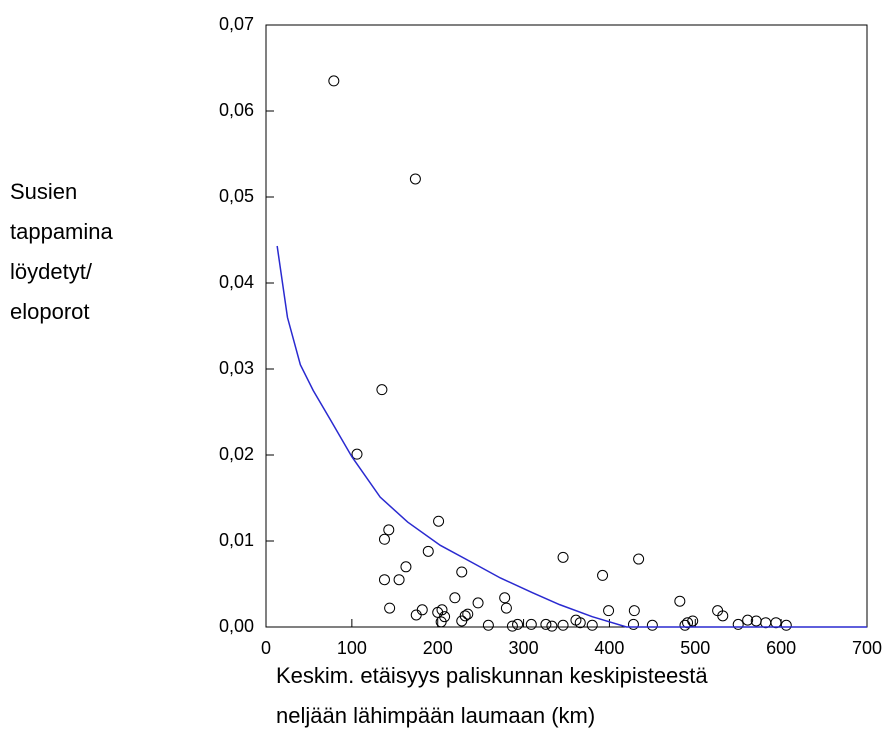 Image resolution: width=887 pixels, height=754 pixels. I want to click on x-tick-label: 200, so click(438, 648).